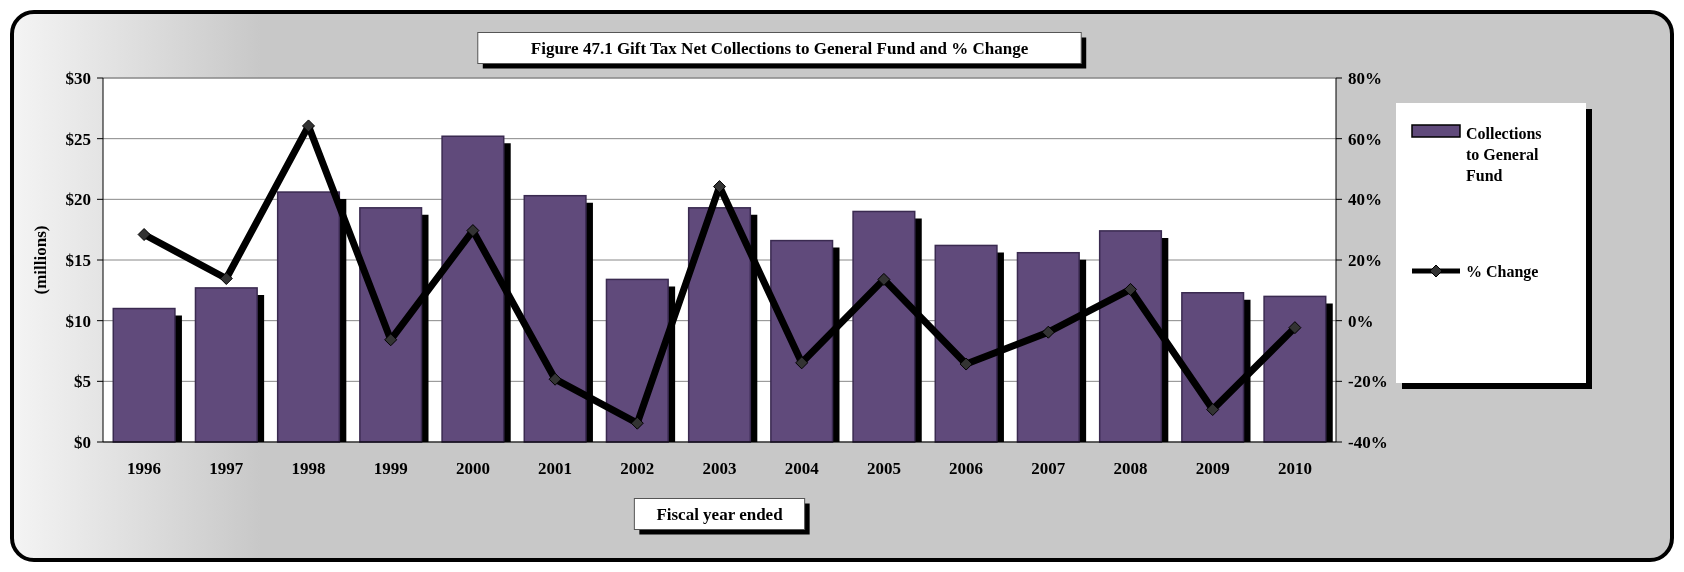 The width and height of the screenshot is (1684, 572). What do you see at coordinates (78, 321) in the screenshot?
I see `y-tick-label: $10` at bounding box center [78, 321].